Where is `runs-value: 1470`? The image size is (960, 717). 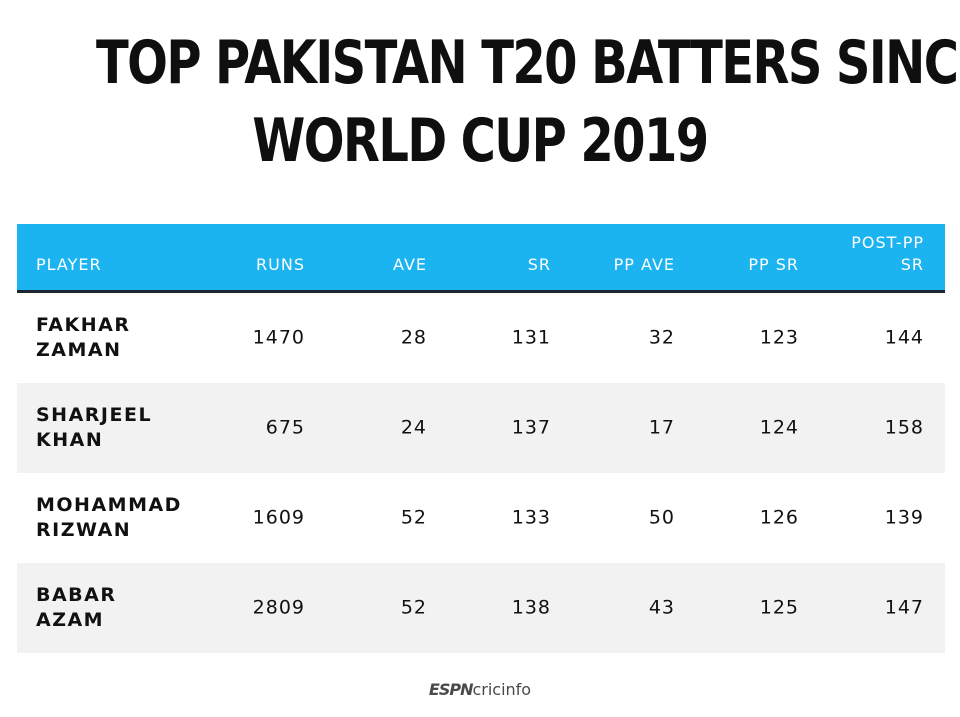 runs-value: 1470 is located at coordinates (278, 337).